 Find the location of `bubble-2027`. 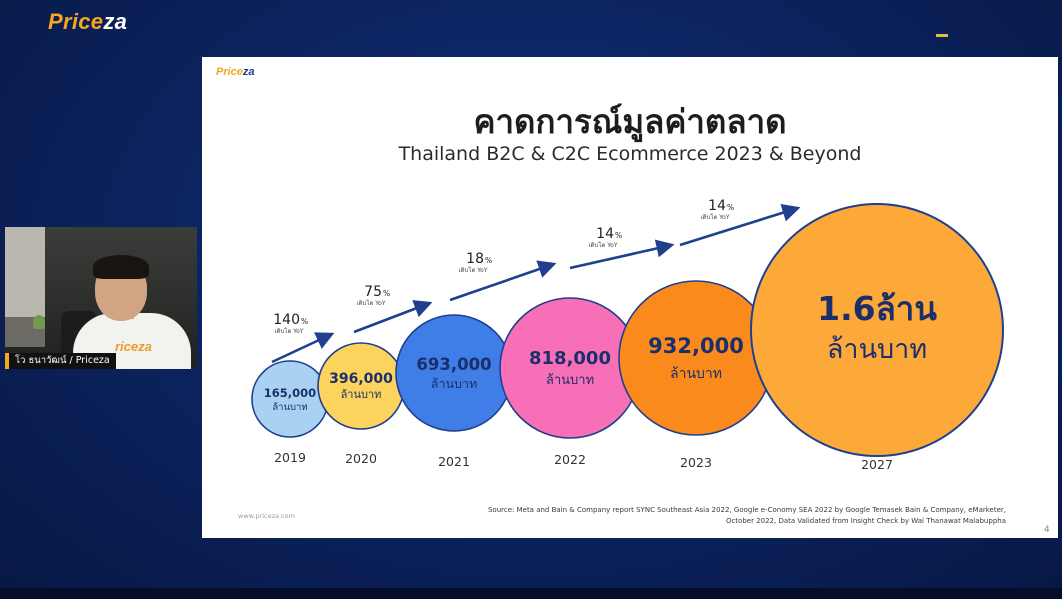

bubble-2027 is located at coordinates (877, 330).